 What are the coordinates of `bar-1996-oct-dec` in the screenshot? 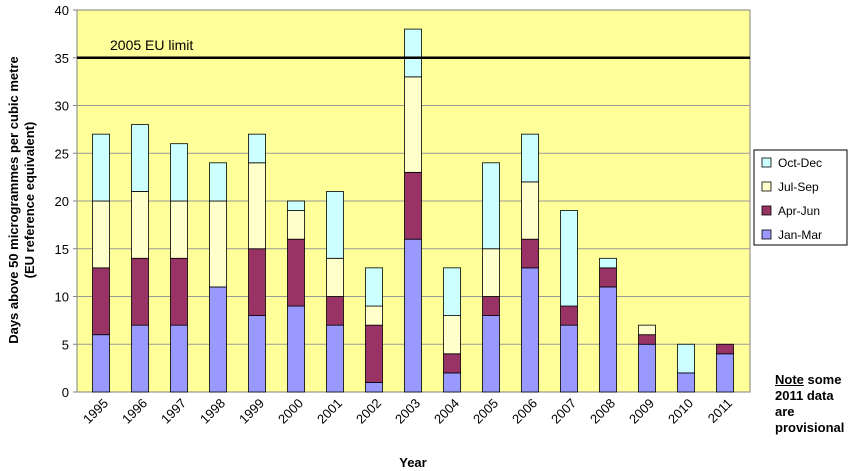 It's located at (140, 158).